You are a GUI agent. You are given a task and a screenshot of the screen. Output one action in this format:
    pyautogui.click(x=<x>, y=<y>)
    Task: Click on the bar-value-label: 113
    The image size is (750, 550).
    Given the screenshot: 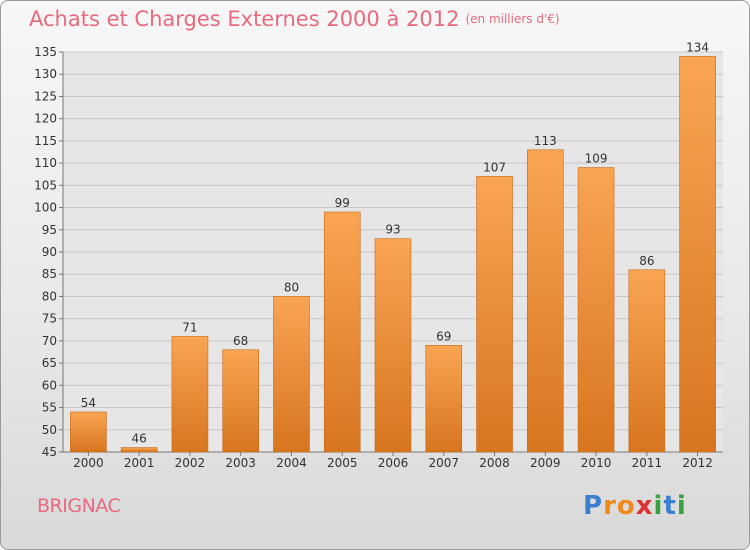 What is the action you would take?
    pyautogui.click(x=545, y=141)
    